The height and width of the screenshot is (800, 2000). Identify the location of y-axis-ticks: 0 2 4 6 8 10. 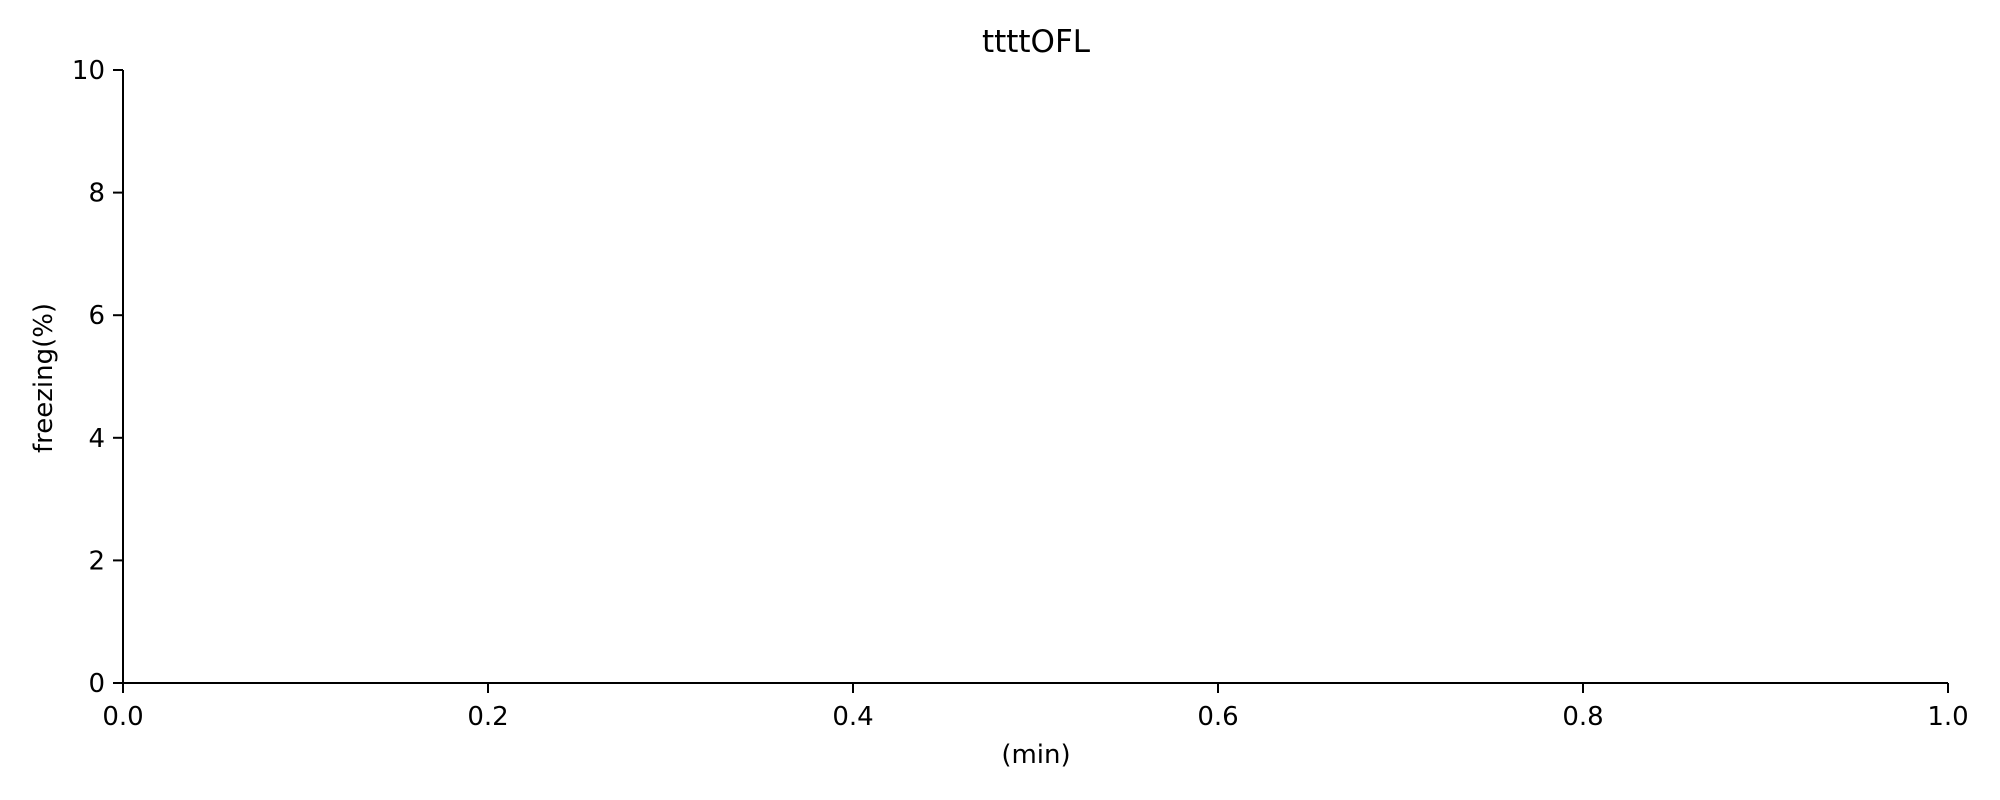
(97, 377).